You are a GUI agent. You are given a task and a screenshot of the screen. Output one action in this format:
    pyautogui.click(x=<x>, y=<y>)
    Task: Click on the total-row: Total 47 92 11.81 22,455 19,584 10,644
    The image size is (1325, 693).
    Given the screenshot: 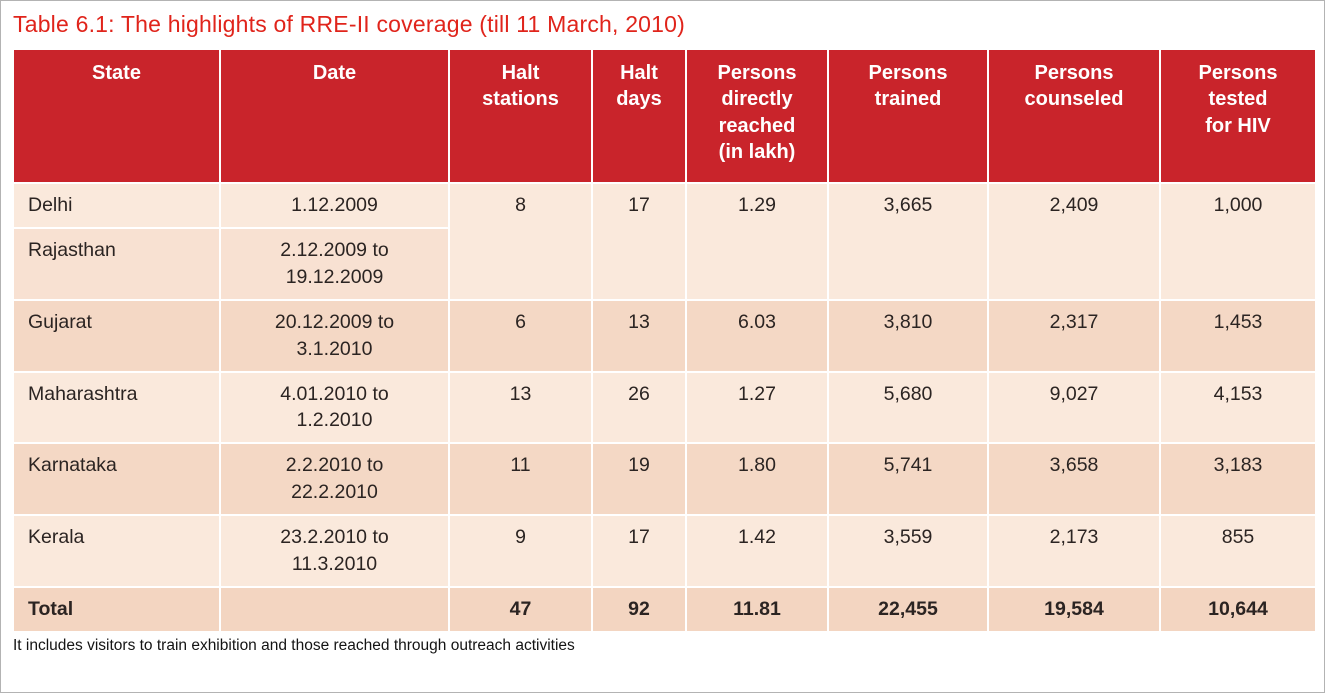 What is the action you would take?
    pyautogui.click(x=664, y=609)
    